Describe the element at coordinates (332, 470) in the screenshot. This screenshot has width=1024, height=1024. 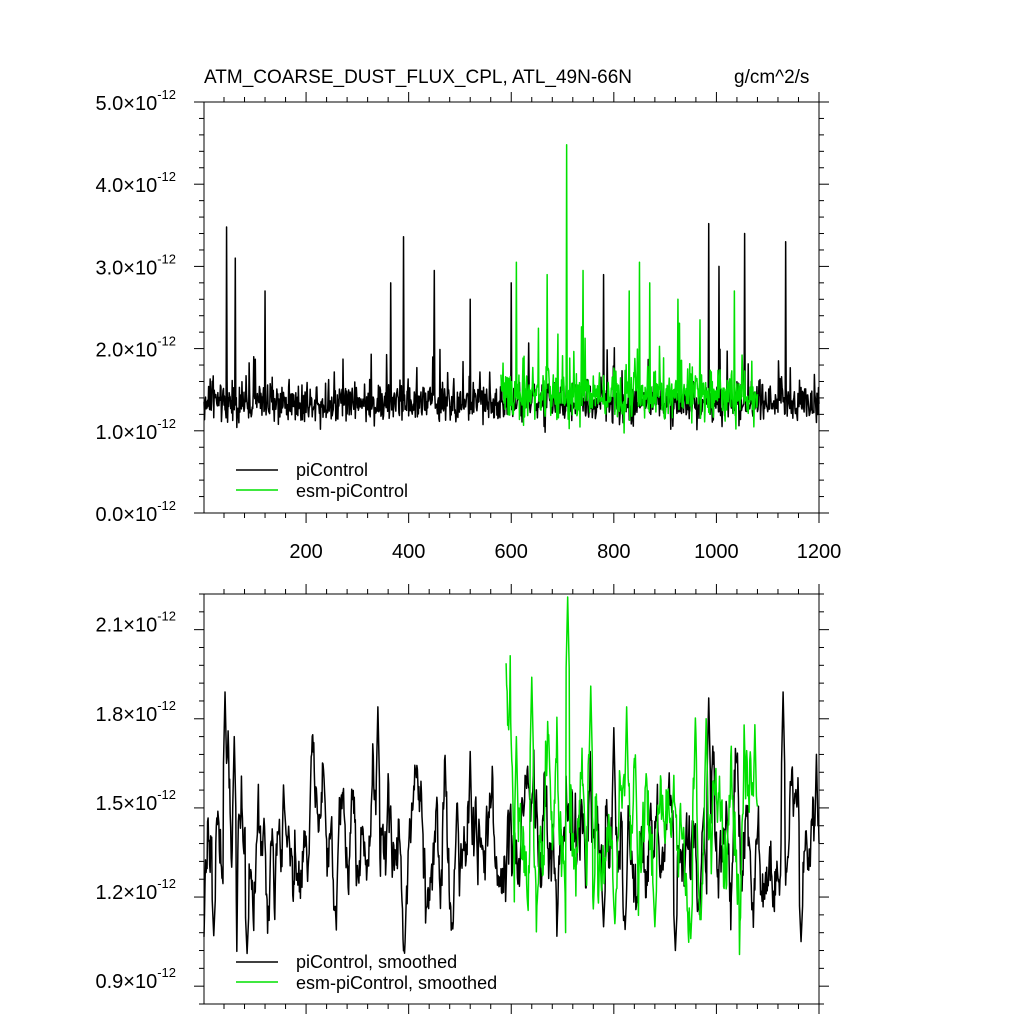
I see `legend-label-picontrol: piControl` at that location.